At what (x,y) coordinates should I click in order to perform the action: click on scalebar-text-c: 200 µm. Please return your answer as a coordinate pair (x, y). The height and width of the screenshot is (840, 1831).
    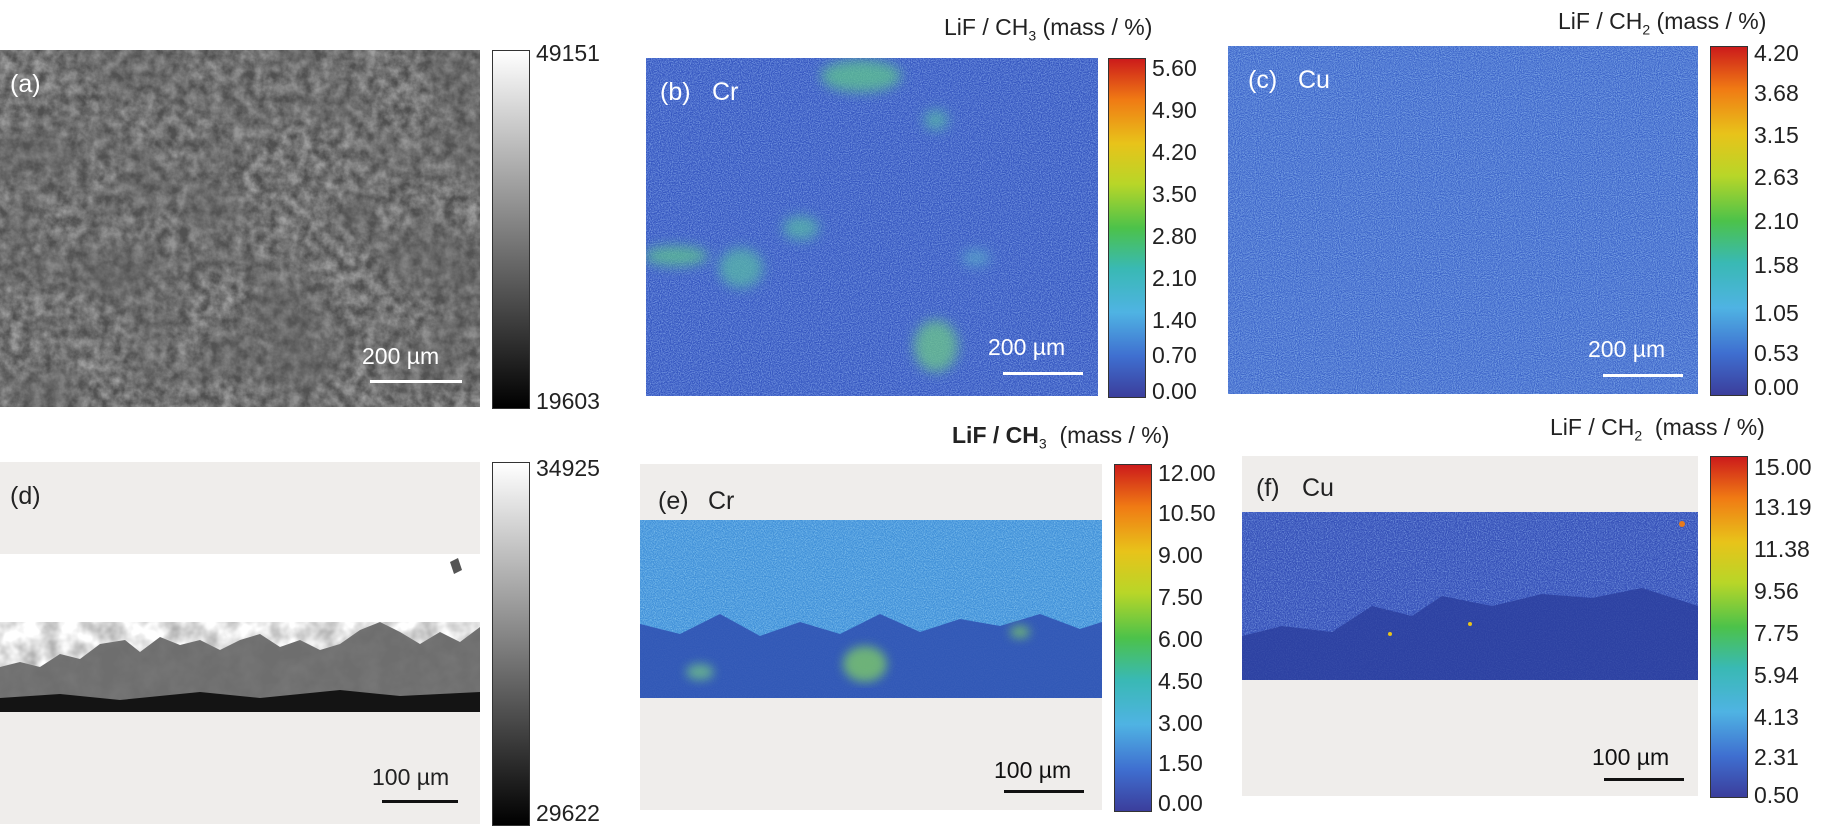
    Looking at the image, I should click on (1627, 349).